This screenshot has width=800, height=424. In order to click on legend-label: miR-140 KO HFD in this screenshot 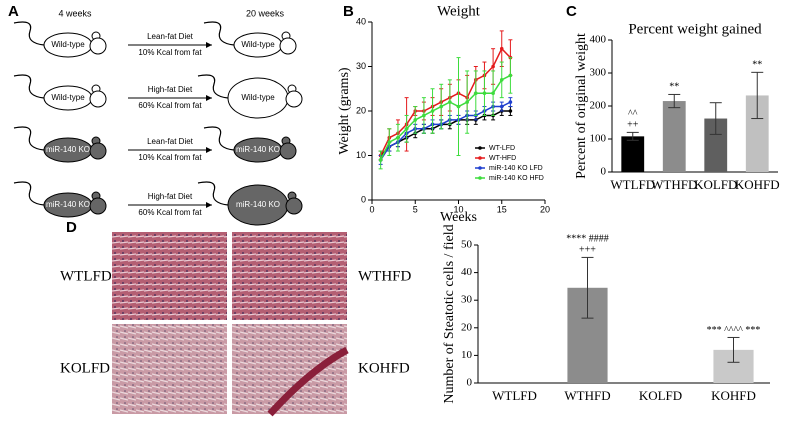, I will do `click(516, 178)`.